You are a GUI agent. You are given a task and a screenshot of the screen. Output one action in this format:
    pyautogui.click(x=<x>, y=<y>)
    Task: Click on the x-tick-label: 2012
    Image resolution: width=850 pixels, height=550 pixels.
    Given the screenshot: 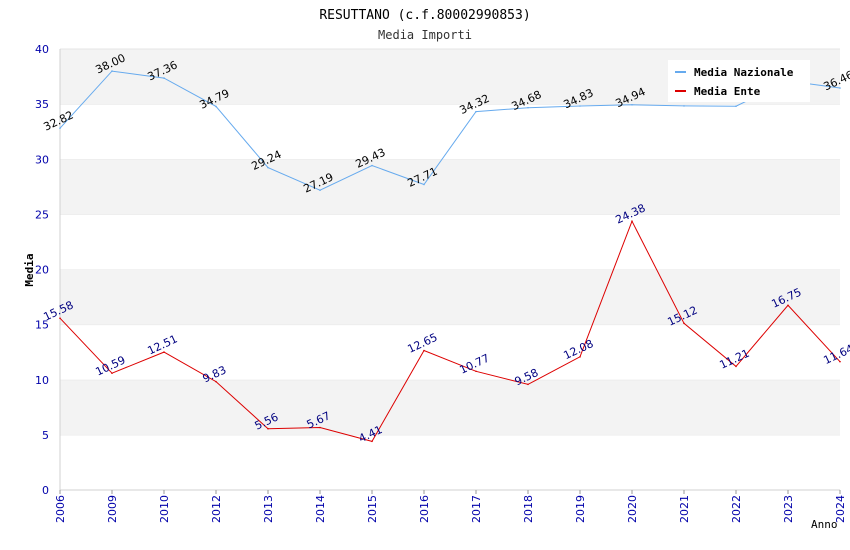 What is the action you would take?
    pyautogui.click(x=216, y=509)
    